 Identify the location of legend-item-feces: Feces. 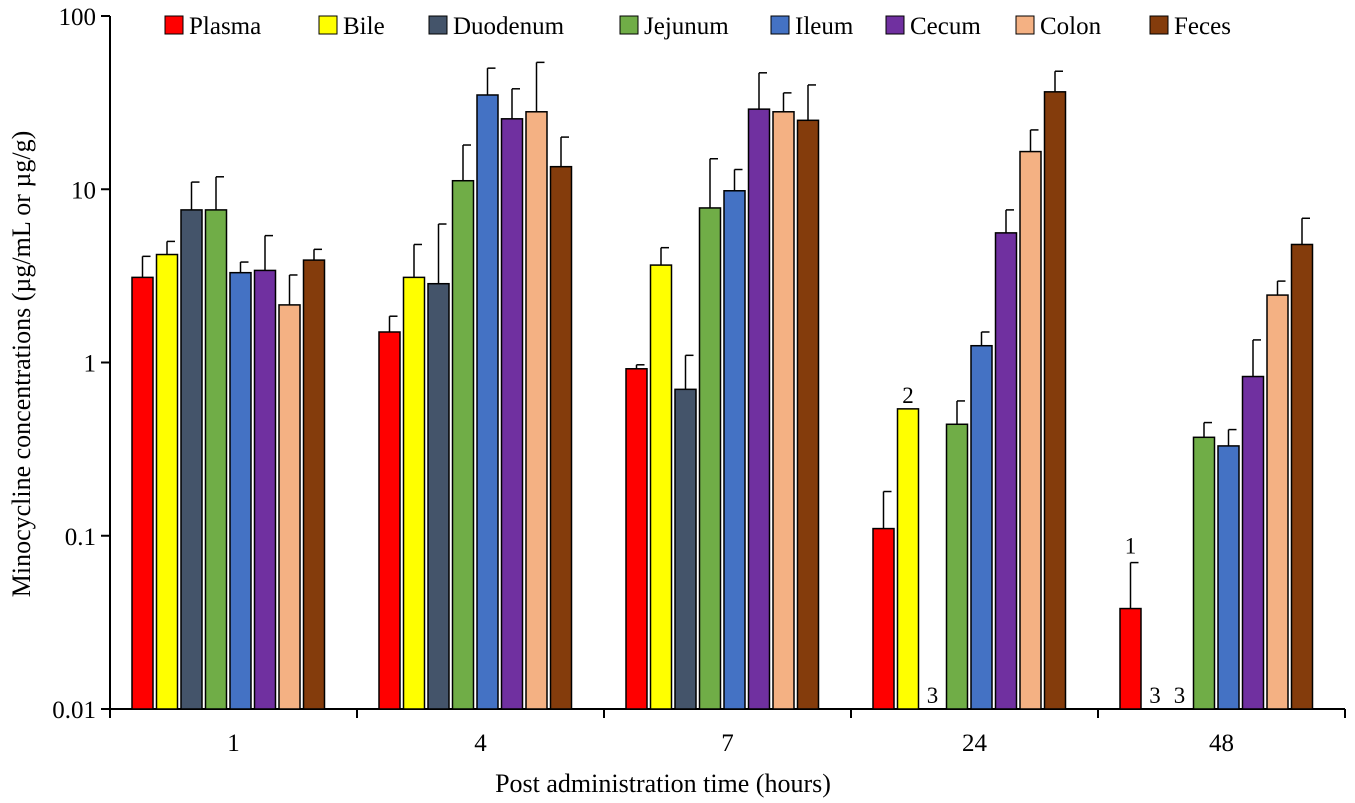
(1190, 26).